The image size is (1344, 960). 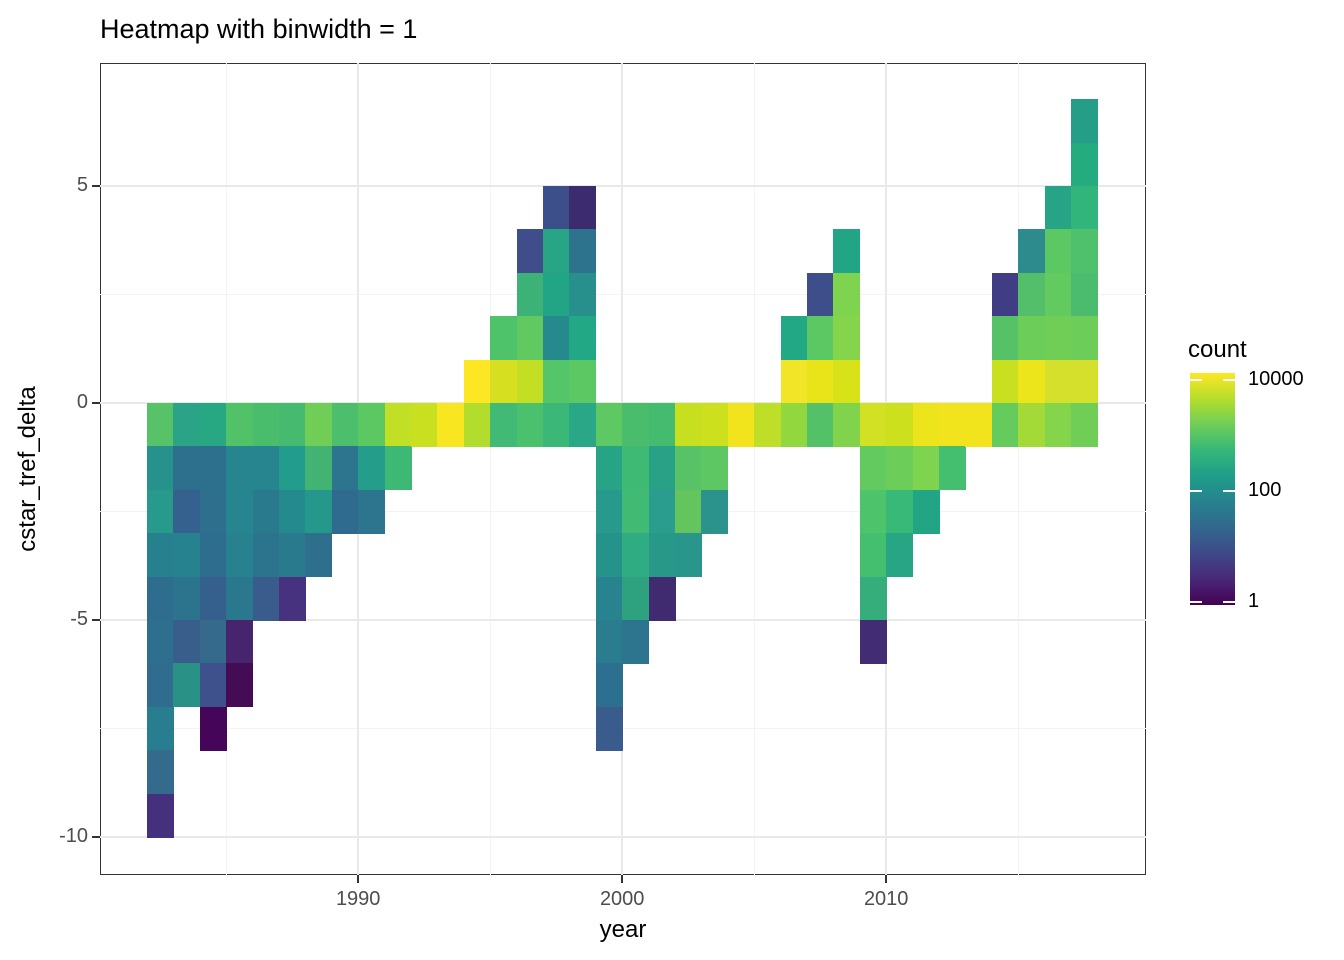 What do you see at coordinates (1217, 349) in the screenshot?
I see `legend-title: count` at bounding box center [1217, 349].